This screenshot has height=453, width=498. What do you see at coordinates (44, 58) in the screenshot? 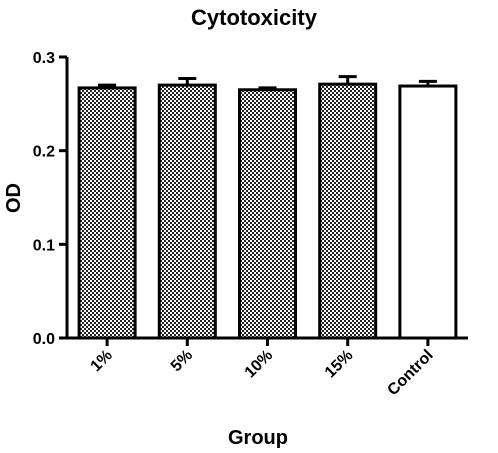
I see `y-tick-label: 0.3` at bounding box center [44, 58].